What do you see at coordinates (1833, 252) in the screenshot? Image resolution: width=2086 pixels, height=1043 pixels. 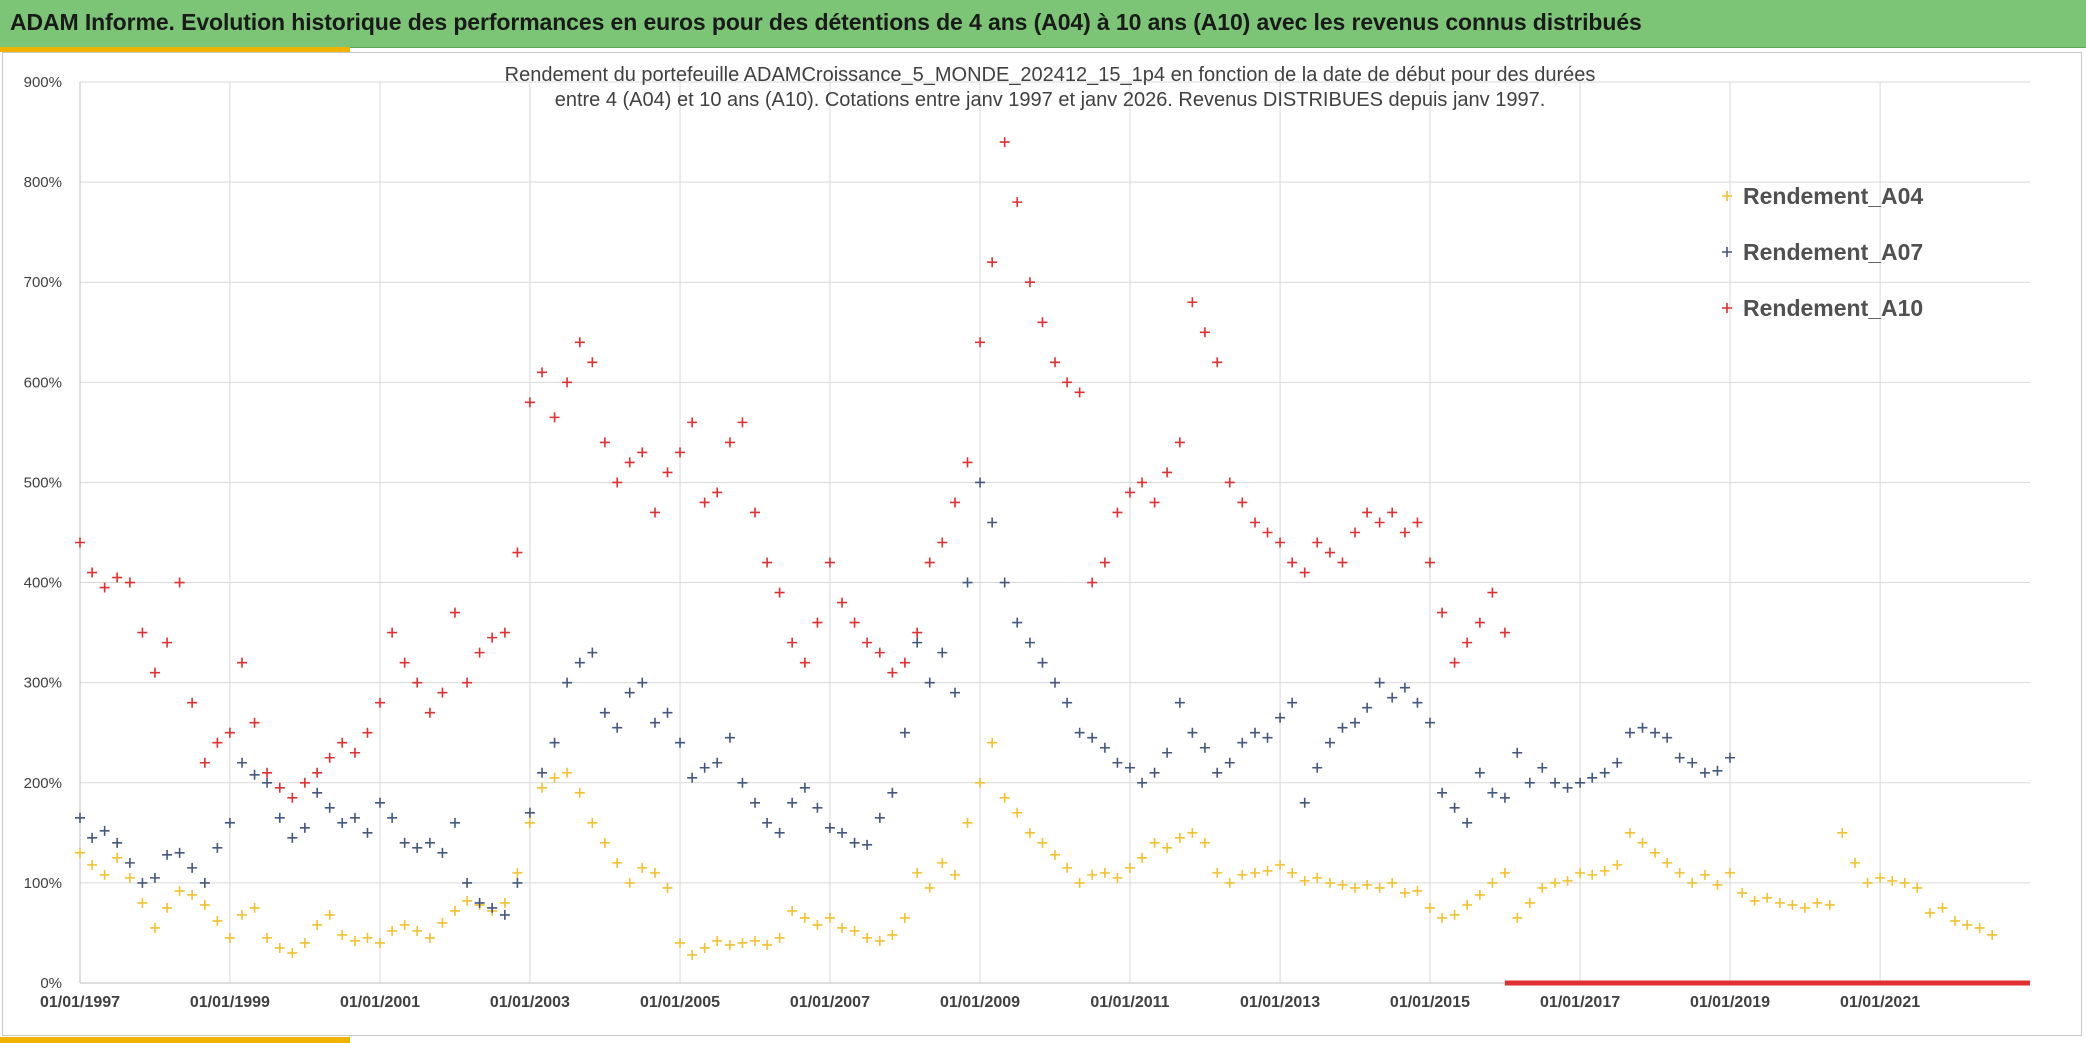 I see `legend-label: Rendement_A07` at bounding box center [1833, 252].